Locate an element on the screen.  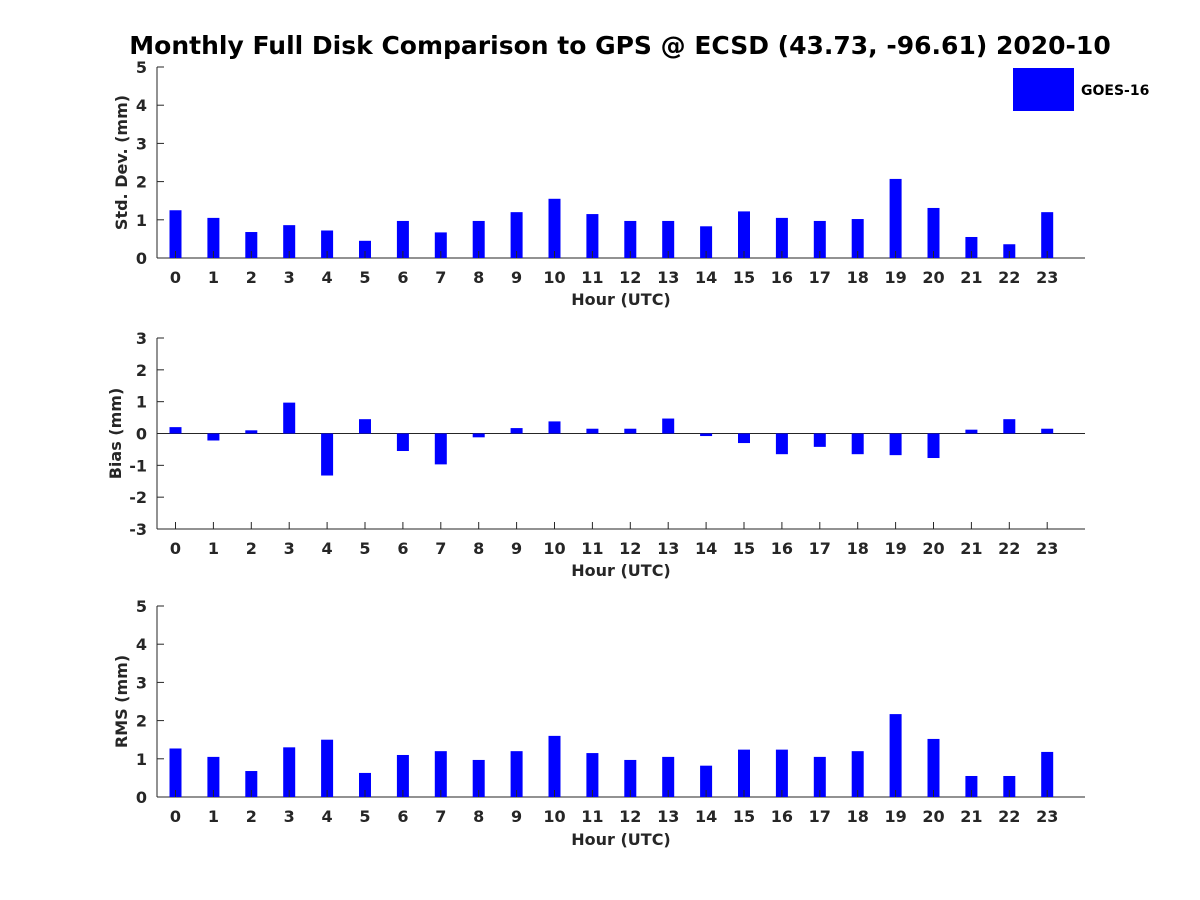
std-dev-y-axis-label: Std. Dev. (mm) is located at coordinates (121, 162).